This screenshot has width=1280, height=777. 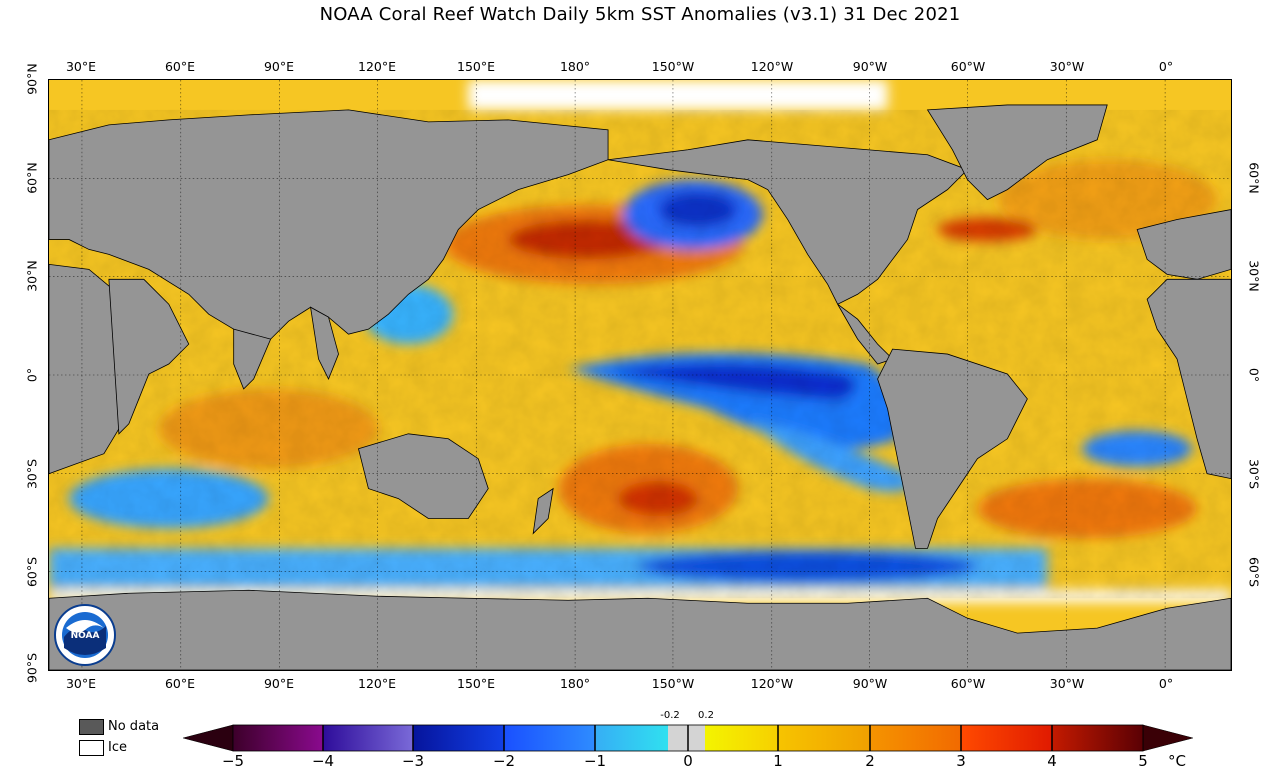 What do you see at coordinates (1188, 379) in the screenshot?
I see `land-africa-west` at bounding box center [1188, 379].